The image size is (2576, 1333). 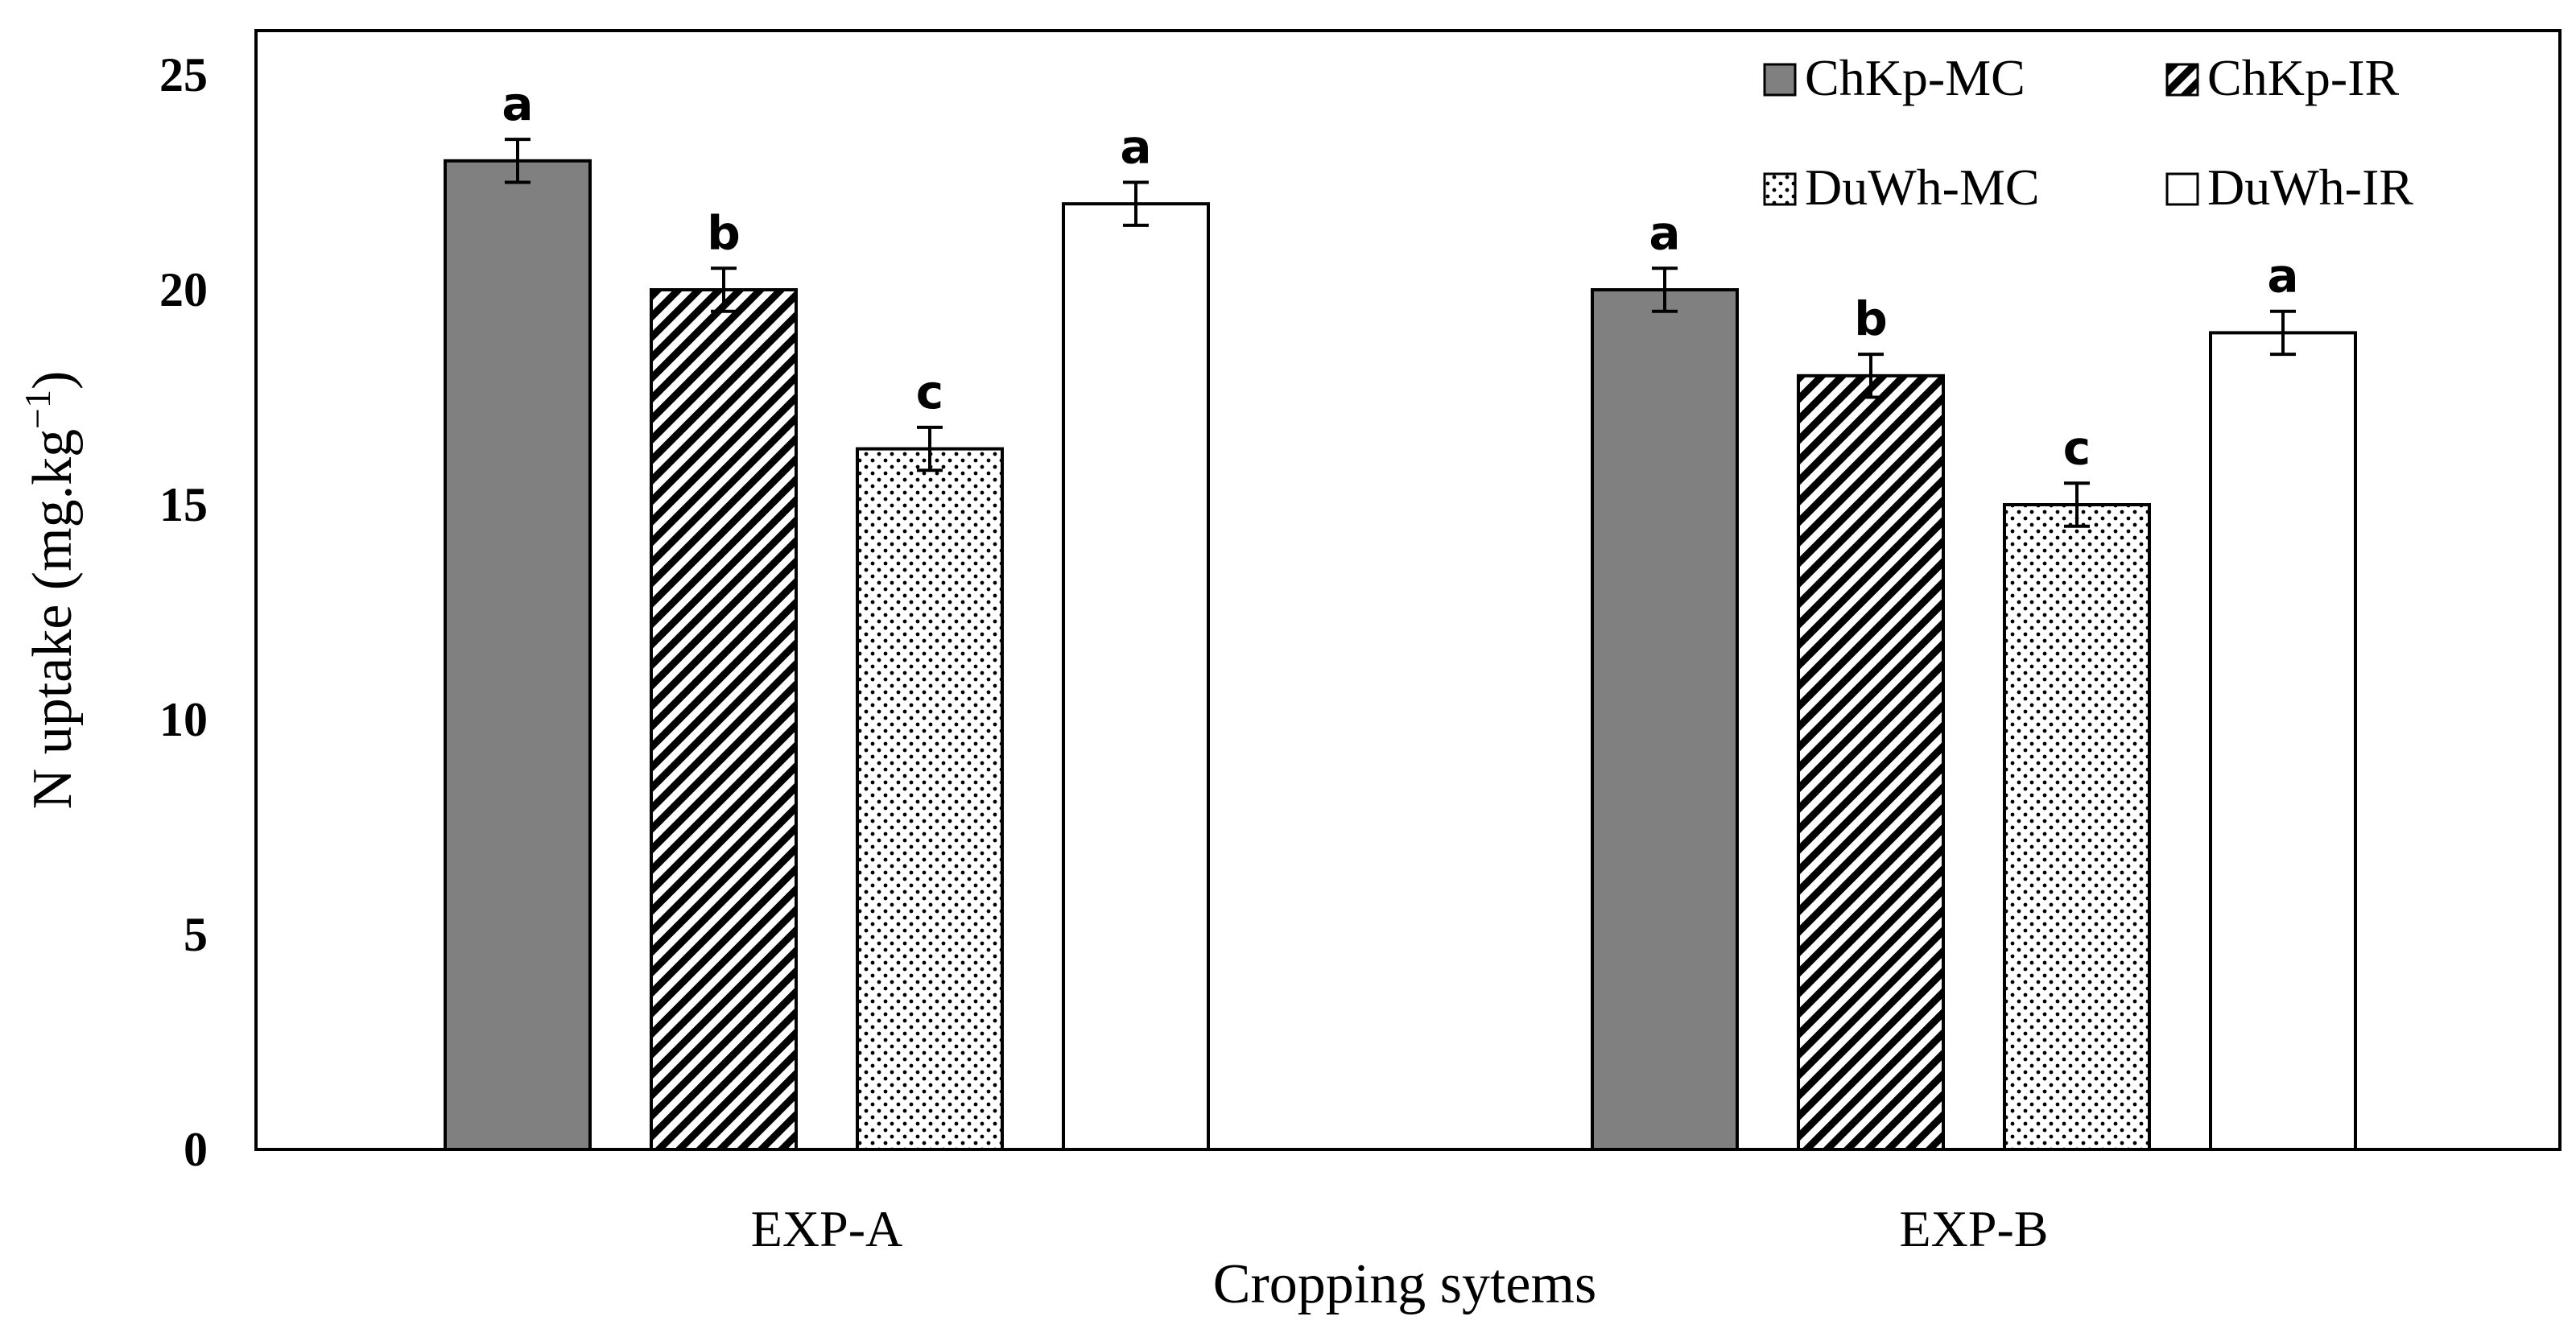 What do you see at coordinates (1136, 677) in the screenshot?
I see `bar-duwh-ir-exp-a` at bounding box center [1136, 677].